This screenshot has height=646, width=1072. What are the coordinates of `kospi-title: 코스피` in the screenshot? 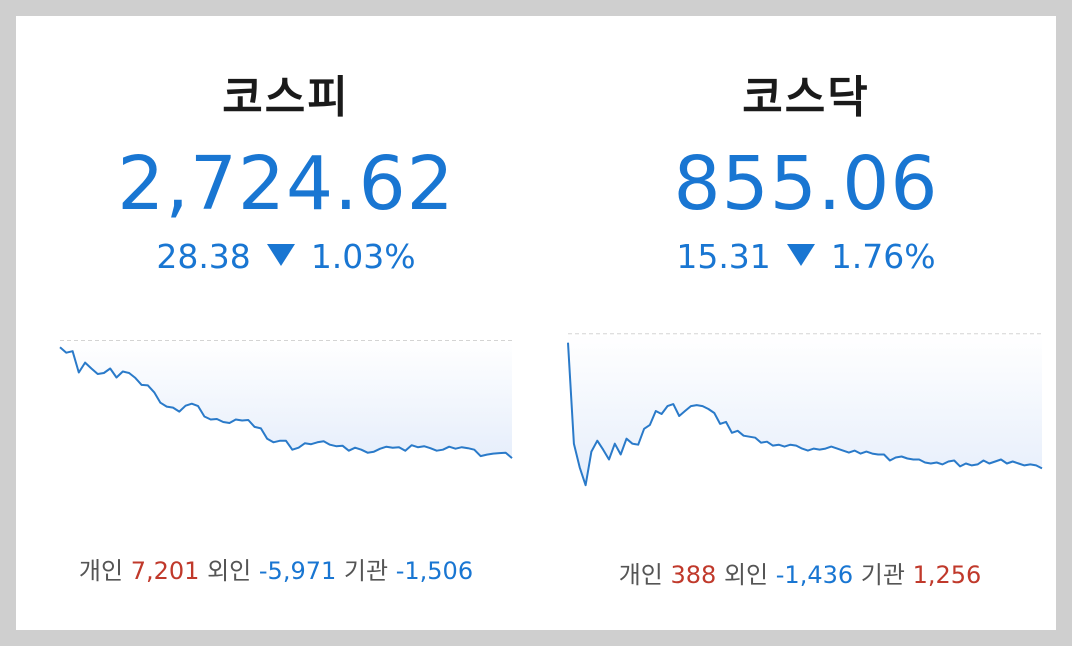 It's located at (286, 97).